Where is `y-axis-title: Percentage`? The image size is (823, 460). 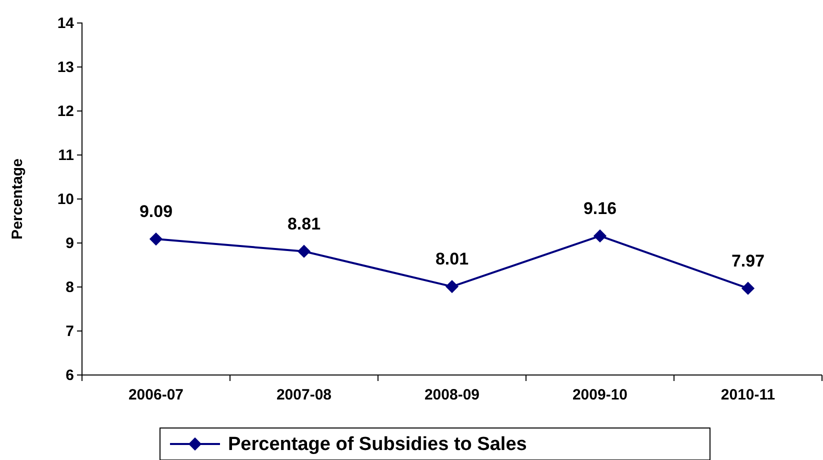
y-axis-title: Percentage is located at coordinates (17, 199).